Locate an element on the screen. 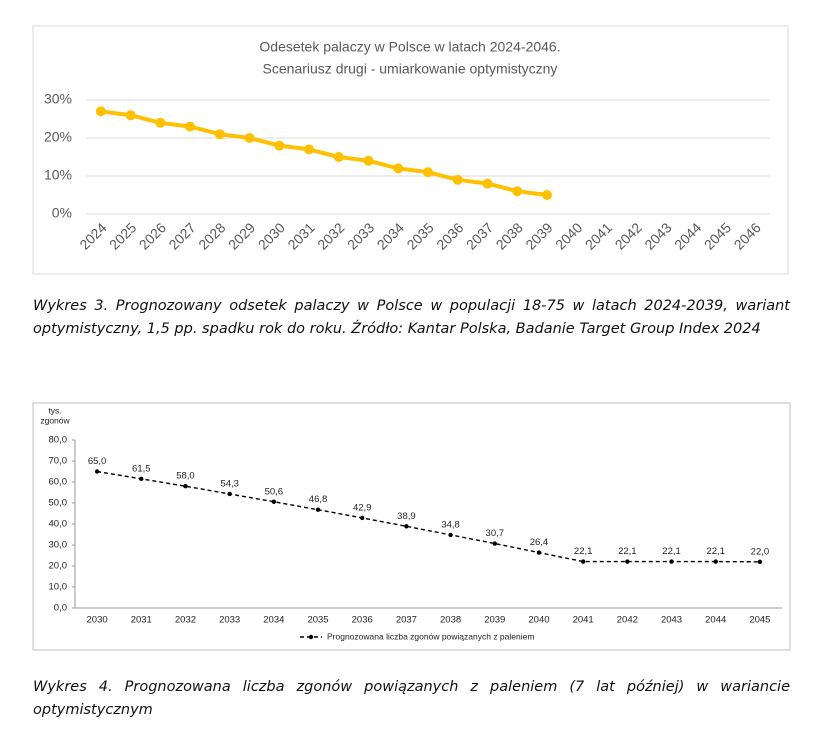 The image size is (824, 736). y-tick-label: 10,0 is located at coordinates (58, 587).